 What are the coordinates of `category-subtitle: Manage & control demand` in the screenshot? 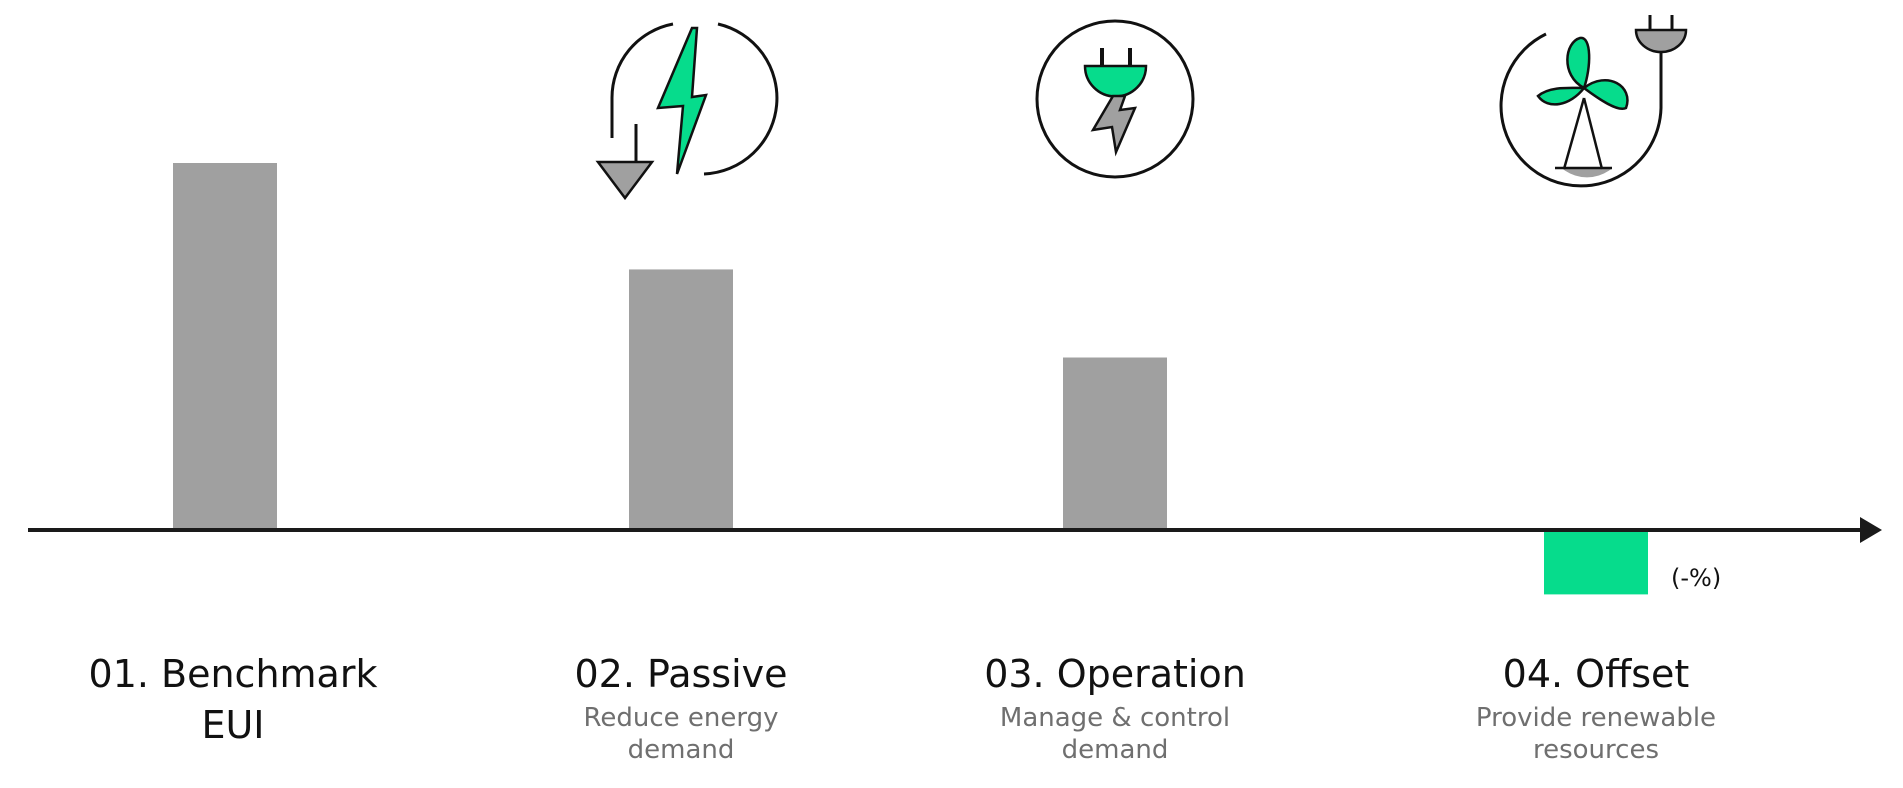 It's located at (1115, 734).